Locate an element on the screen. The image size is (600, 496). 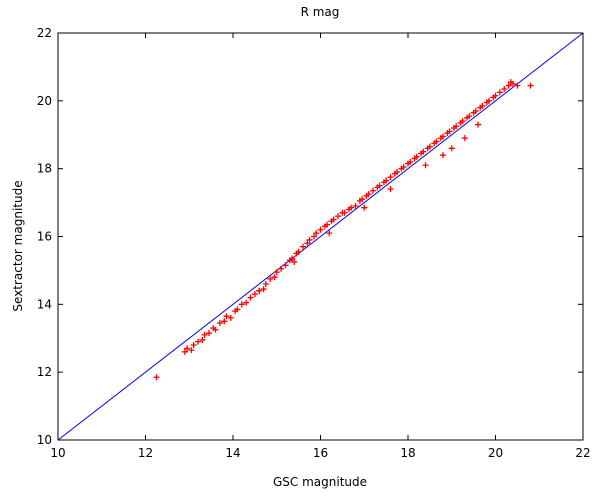
x-tick-label: 20 is located at coordinates (495, 453).